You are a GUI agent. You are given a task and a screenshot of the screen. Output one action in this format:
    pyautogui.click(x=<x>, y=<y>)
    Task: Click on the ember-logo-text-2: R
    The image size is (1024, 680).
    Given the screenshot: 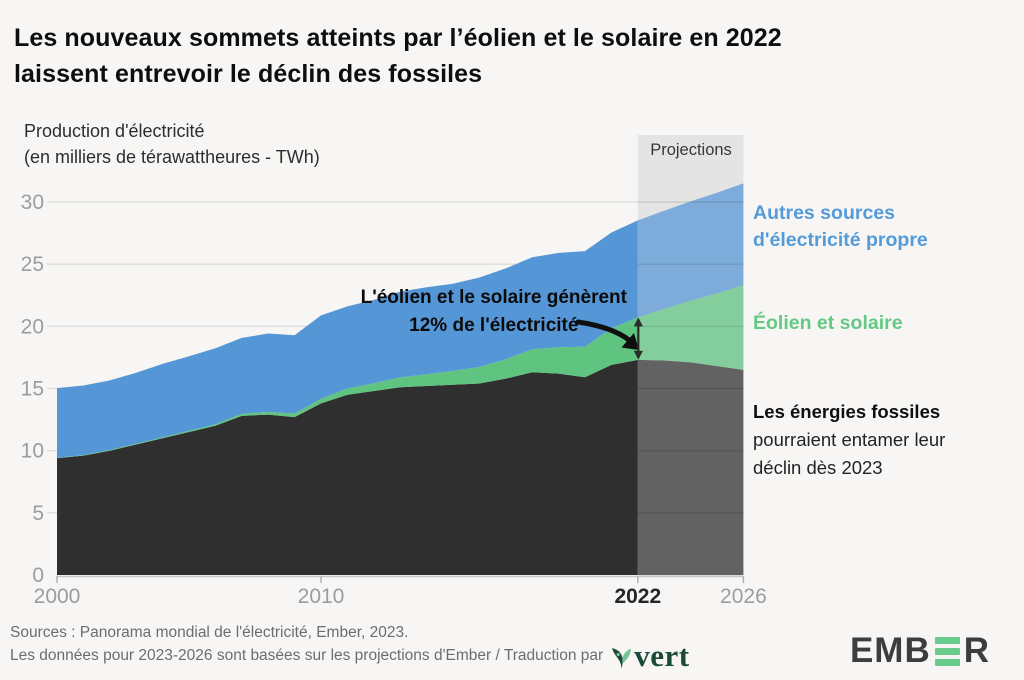 What is the action you would take?
    pyautogui.click(x=976, y=650)
    